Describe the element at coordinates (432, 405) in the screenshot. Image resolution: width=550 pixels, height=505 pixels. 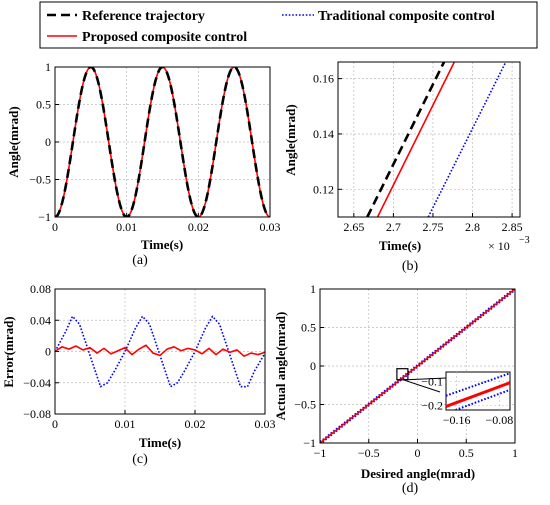
I see `inset-y-tick-label: −0.2` at that location.